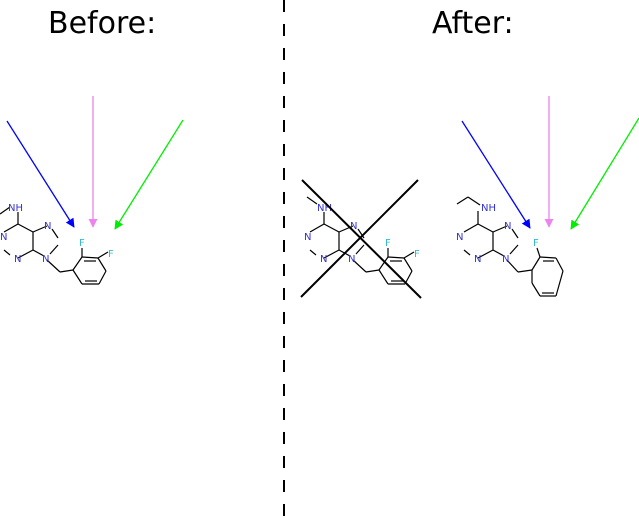  What do you see at coordinates (40, 174) in the screenshot?
I see `before-blue-arrow` at bounding box center [40, 174].